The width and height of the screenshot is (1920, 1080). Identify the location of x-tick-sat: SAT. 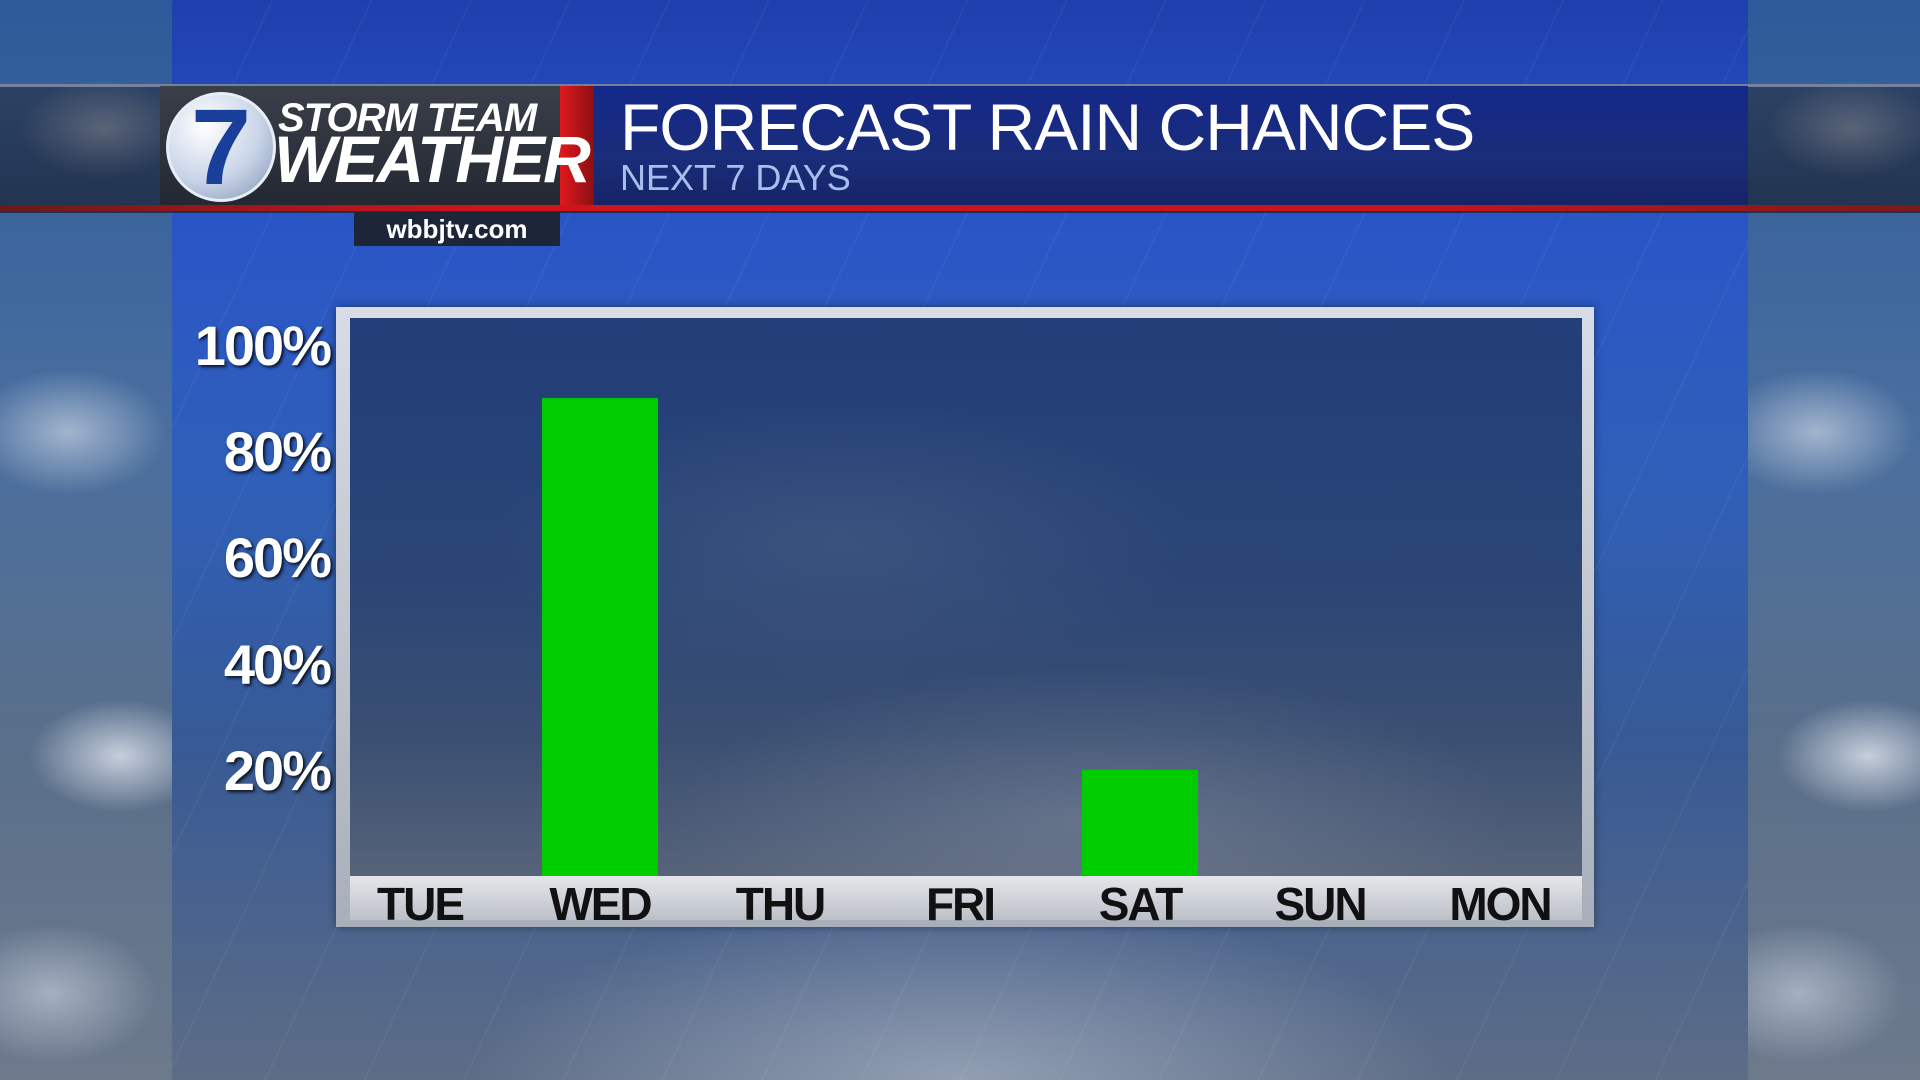
(1141, 904).